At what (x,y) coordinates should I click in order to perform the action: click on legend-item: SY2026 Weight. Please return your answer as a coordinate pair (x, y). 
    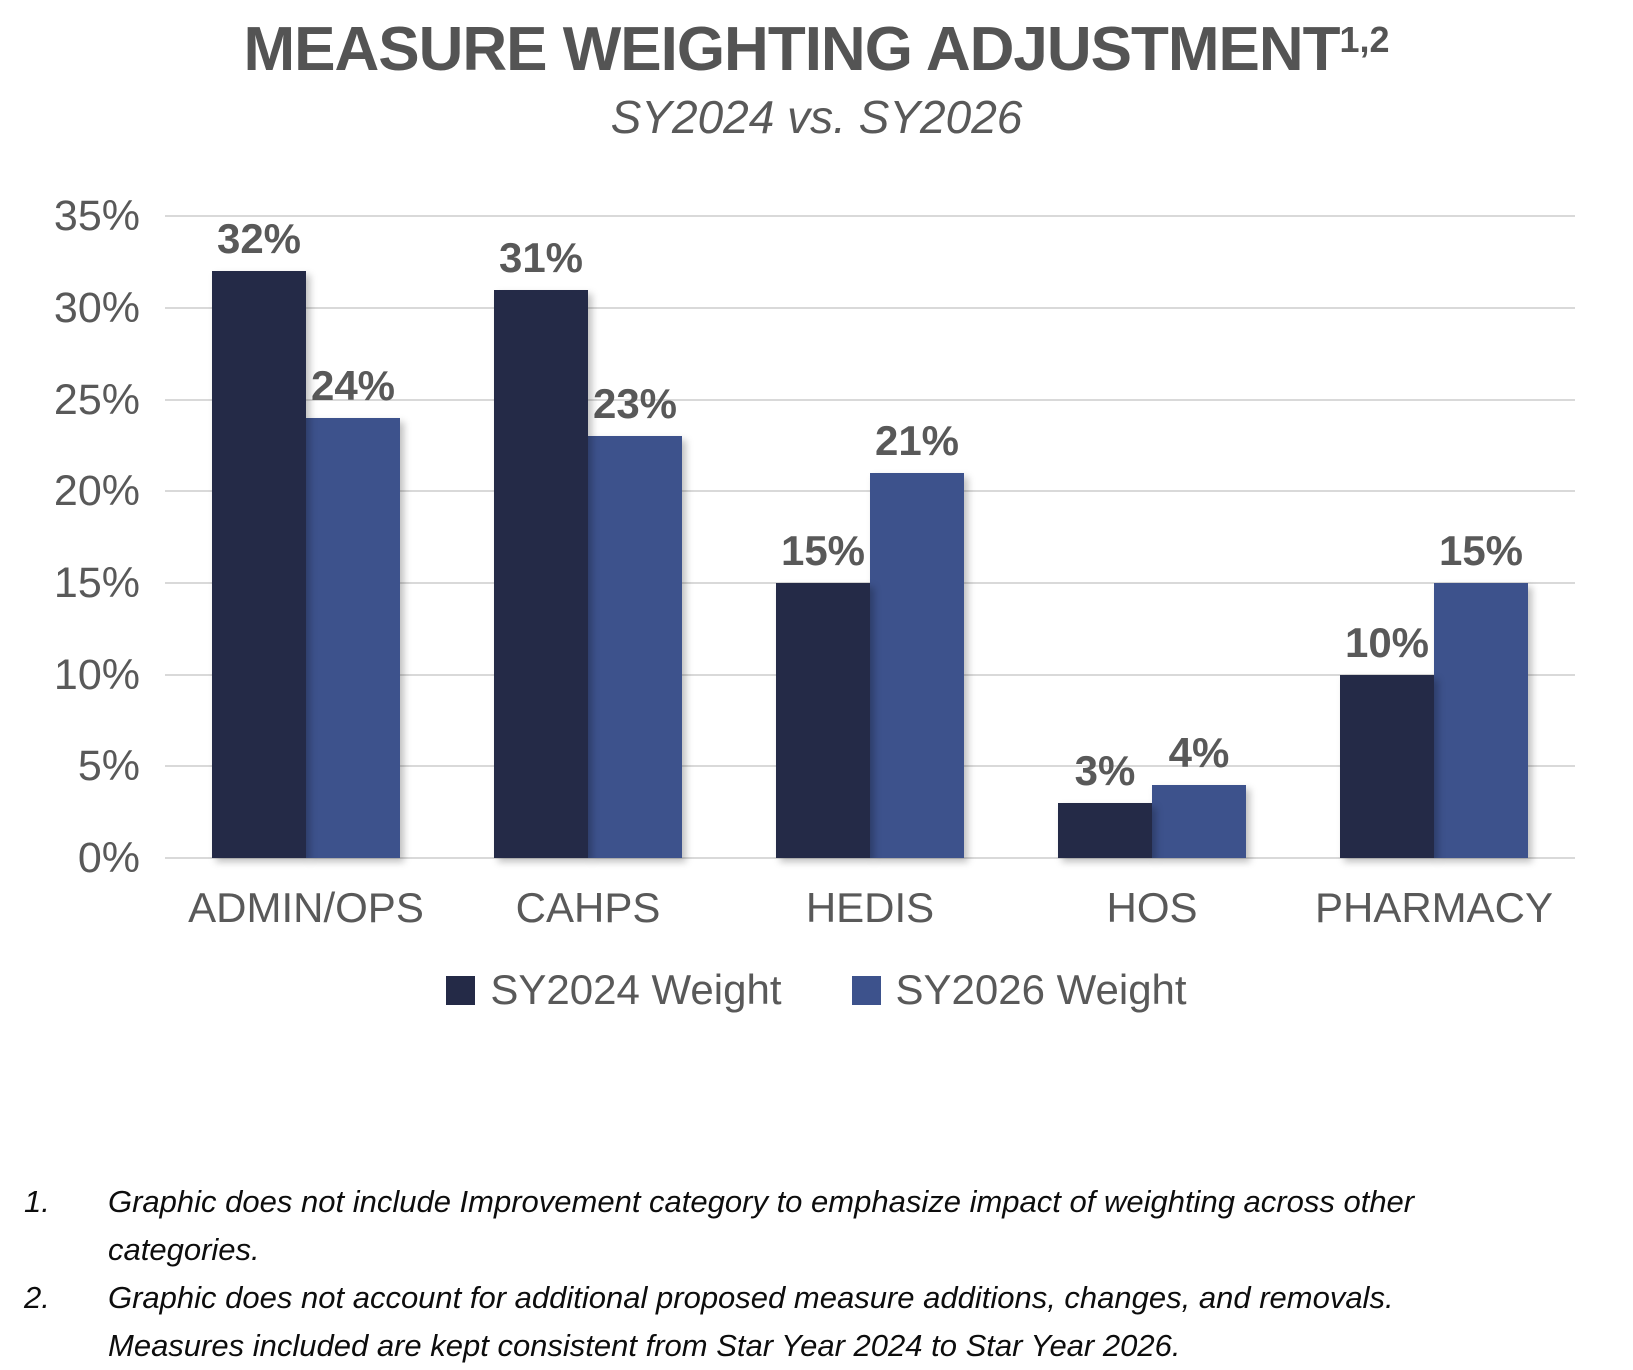
    Looking at the image, I should click on (1019, 990).